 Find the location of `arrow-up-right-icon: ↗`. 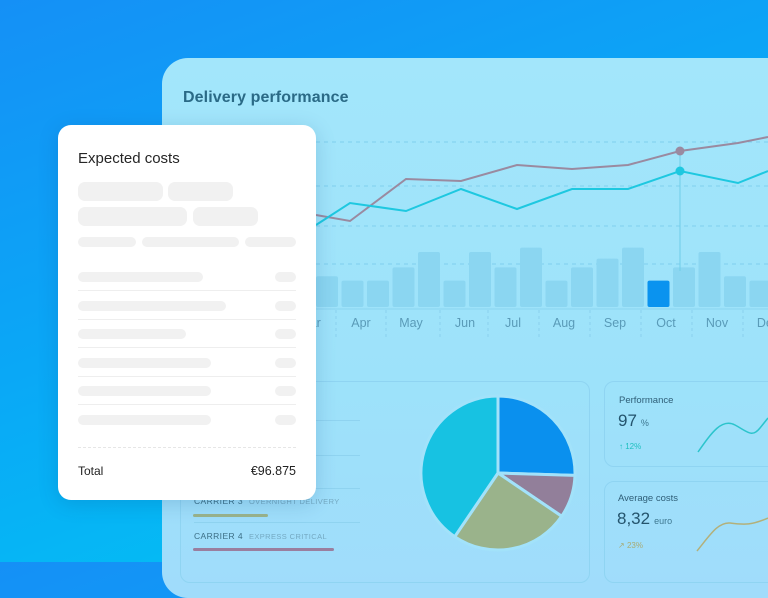

arrow-up-right-icon: ↗ is located at coordinates (621, 545).